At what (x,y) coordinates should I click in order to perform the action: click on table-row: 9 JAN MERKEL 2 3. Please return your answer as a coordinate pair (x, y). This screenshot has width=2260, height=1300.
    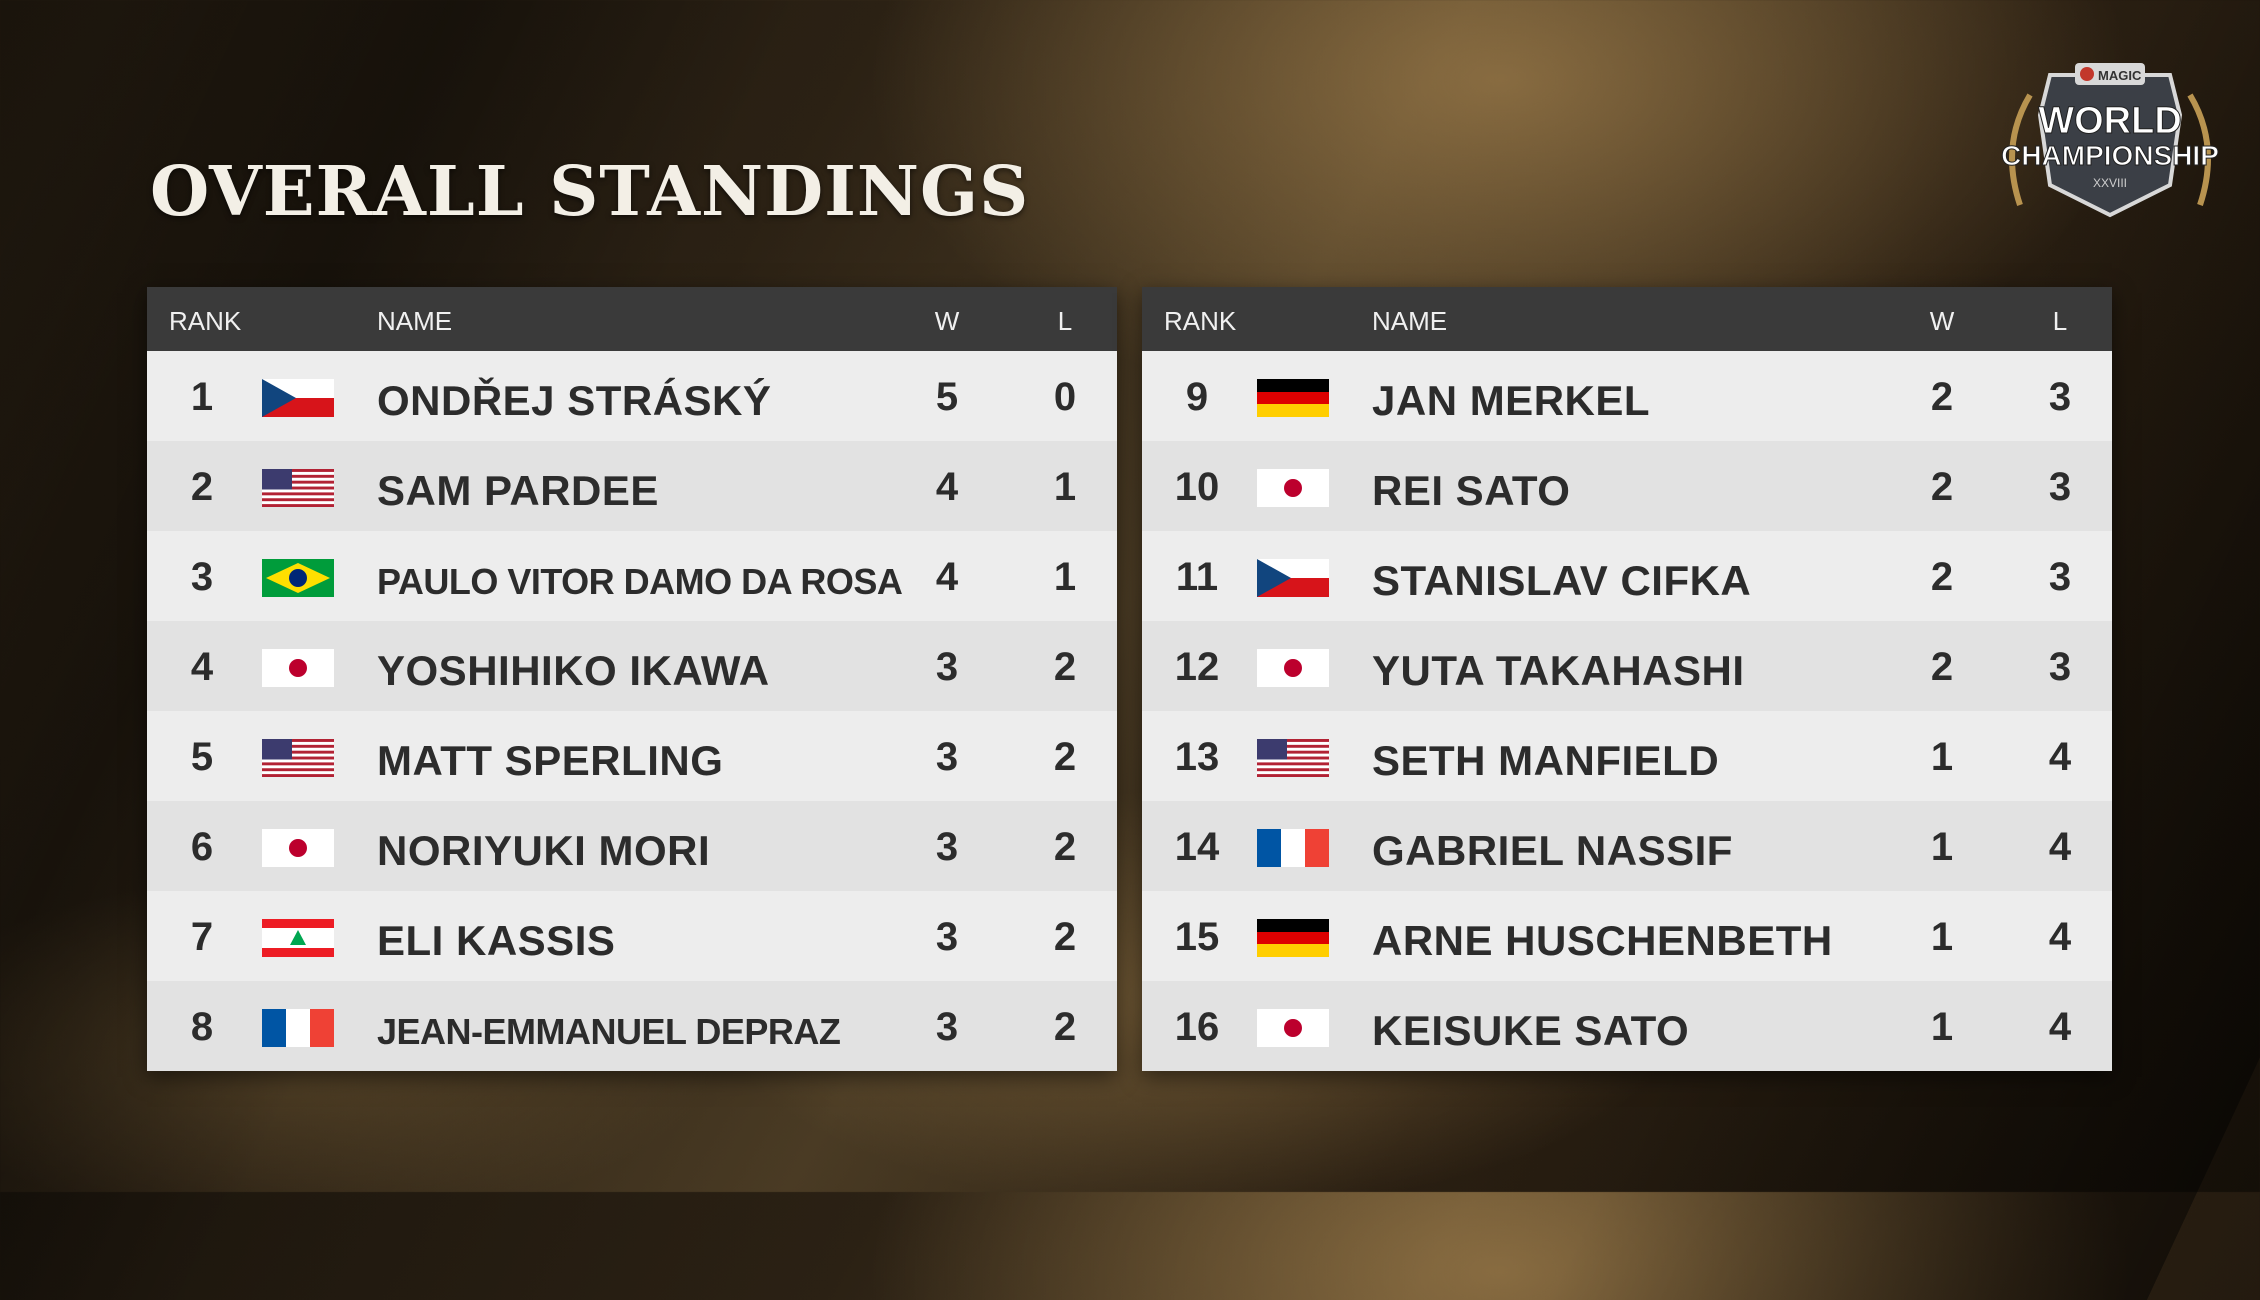
    Looking at the image, I should click on (1627, 396).